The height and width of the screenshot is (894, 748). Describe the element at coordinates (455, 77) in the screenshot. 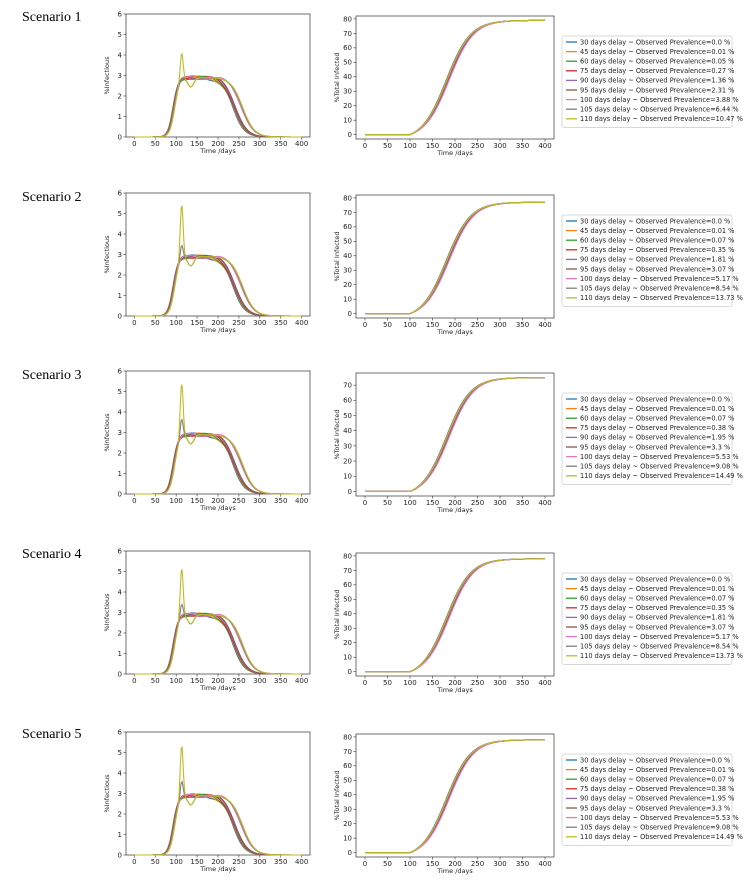

I see `total-infected-chart-1-frame` at that location.